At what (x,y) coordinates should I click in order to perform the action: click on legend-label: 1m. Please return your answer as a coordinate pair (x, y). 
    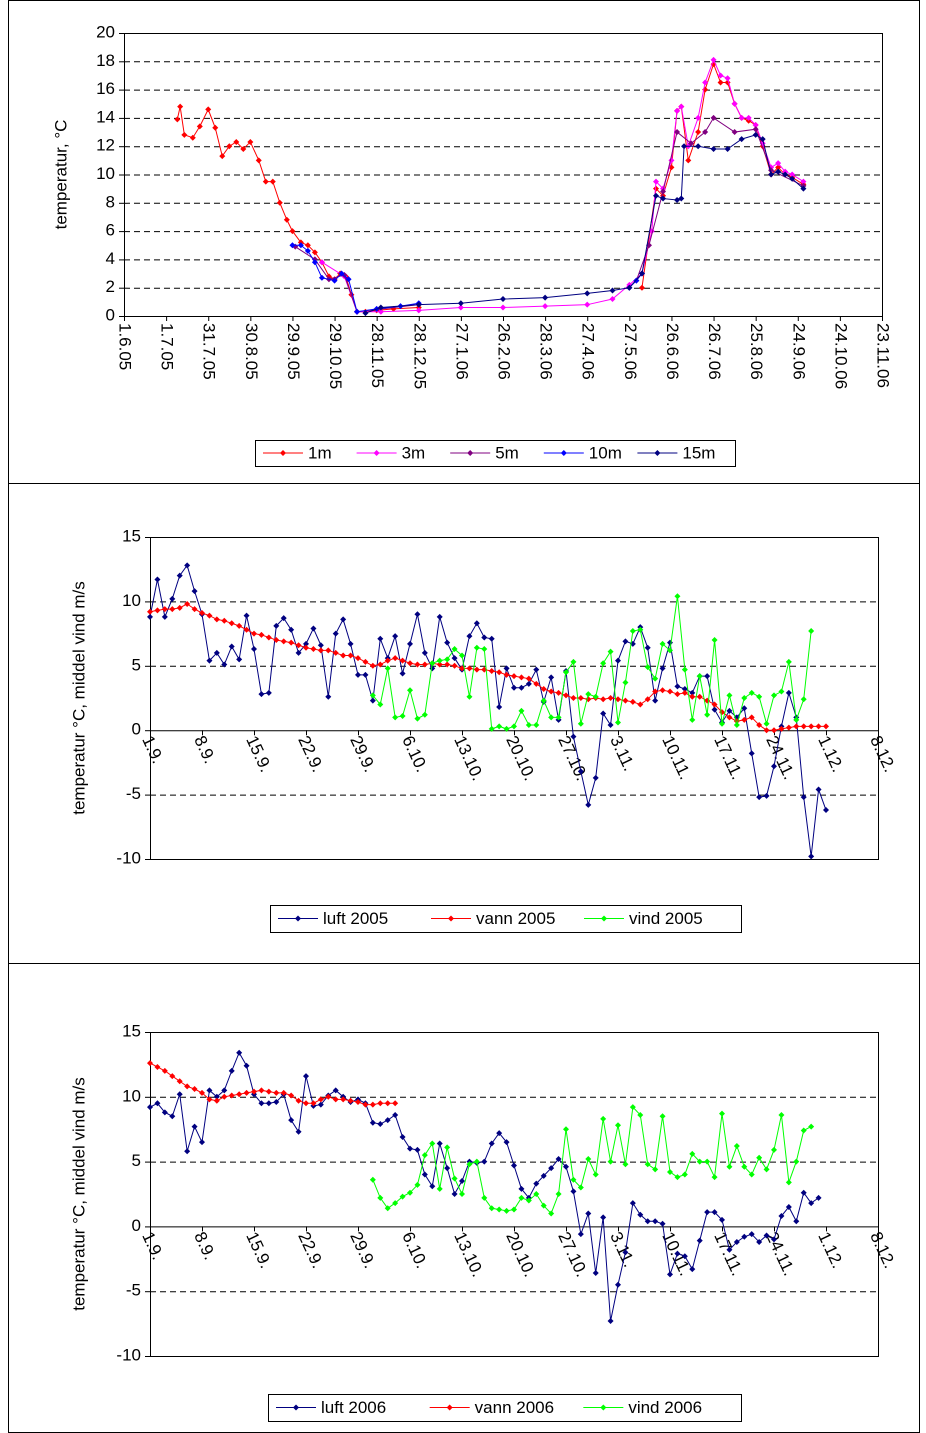
    Looking at the image, I should click on (320, 452).